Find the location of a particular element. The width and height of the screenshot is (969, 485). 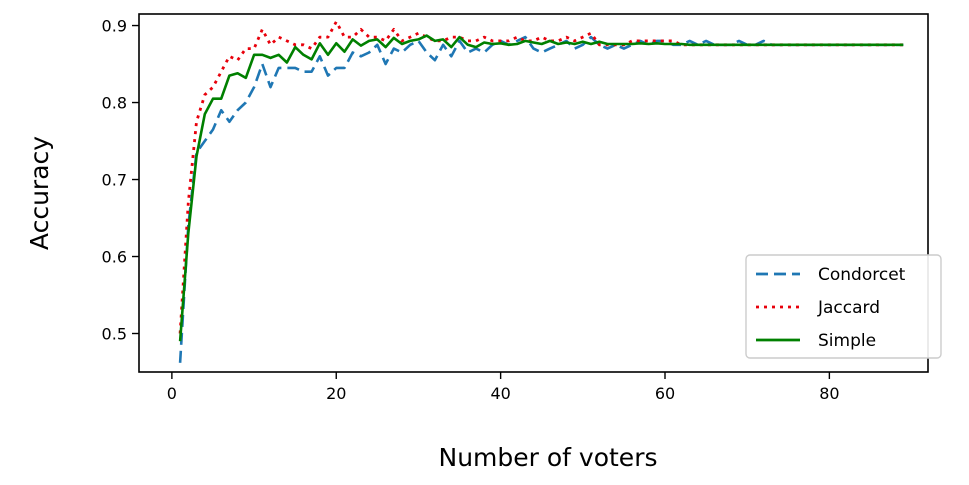

x-tick-label: 40 is located at coordinates (500, 393).